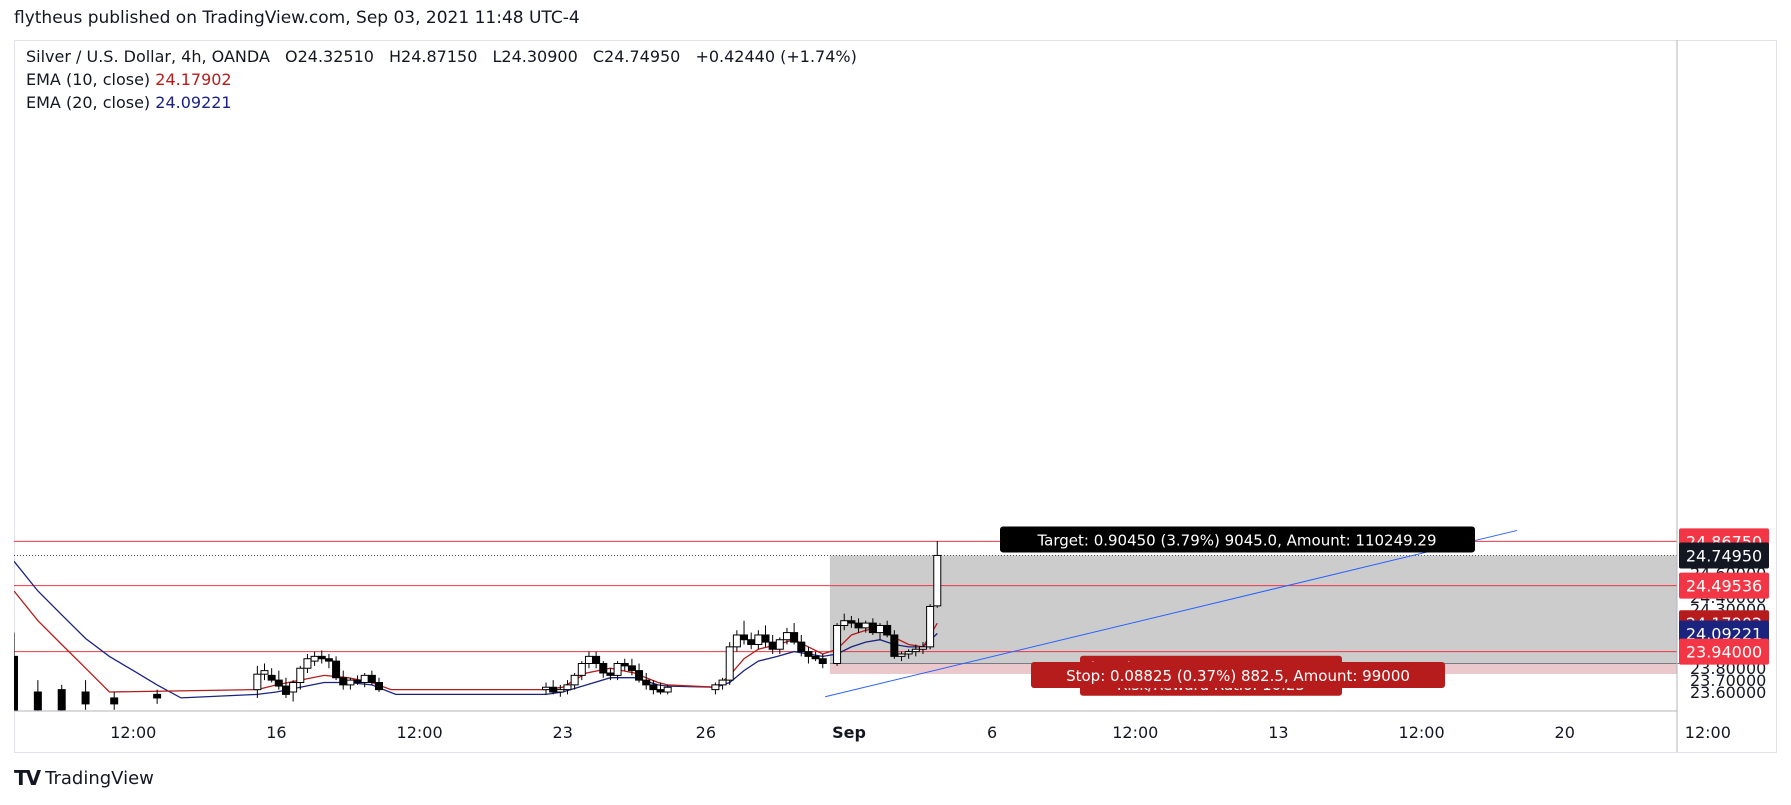  I want to click on low-label: L, so click(497, 56).